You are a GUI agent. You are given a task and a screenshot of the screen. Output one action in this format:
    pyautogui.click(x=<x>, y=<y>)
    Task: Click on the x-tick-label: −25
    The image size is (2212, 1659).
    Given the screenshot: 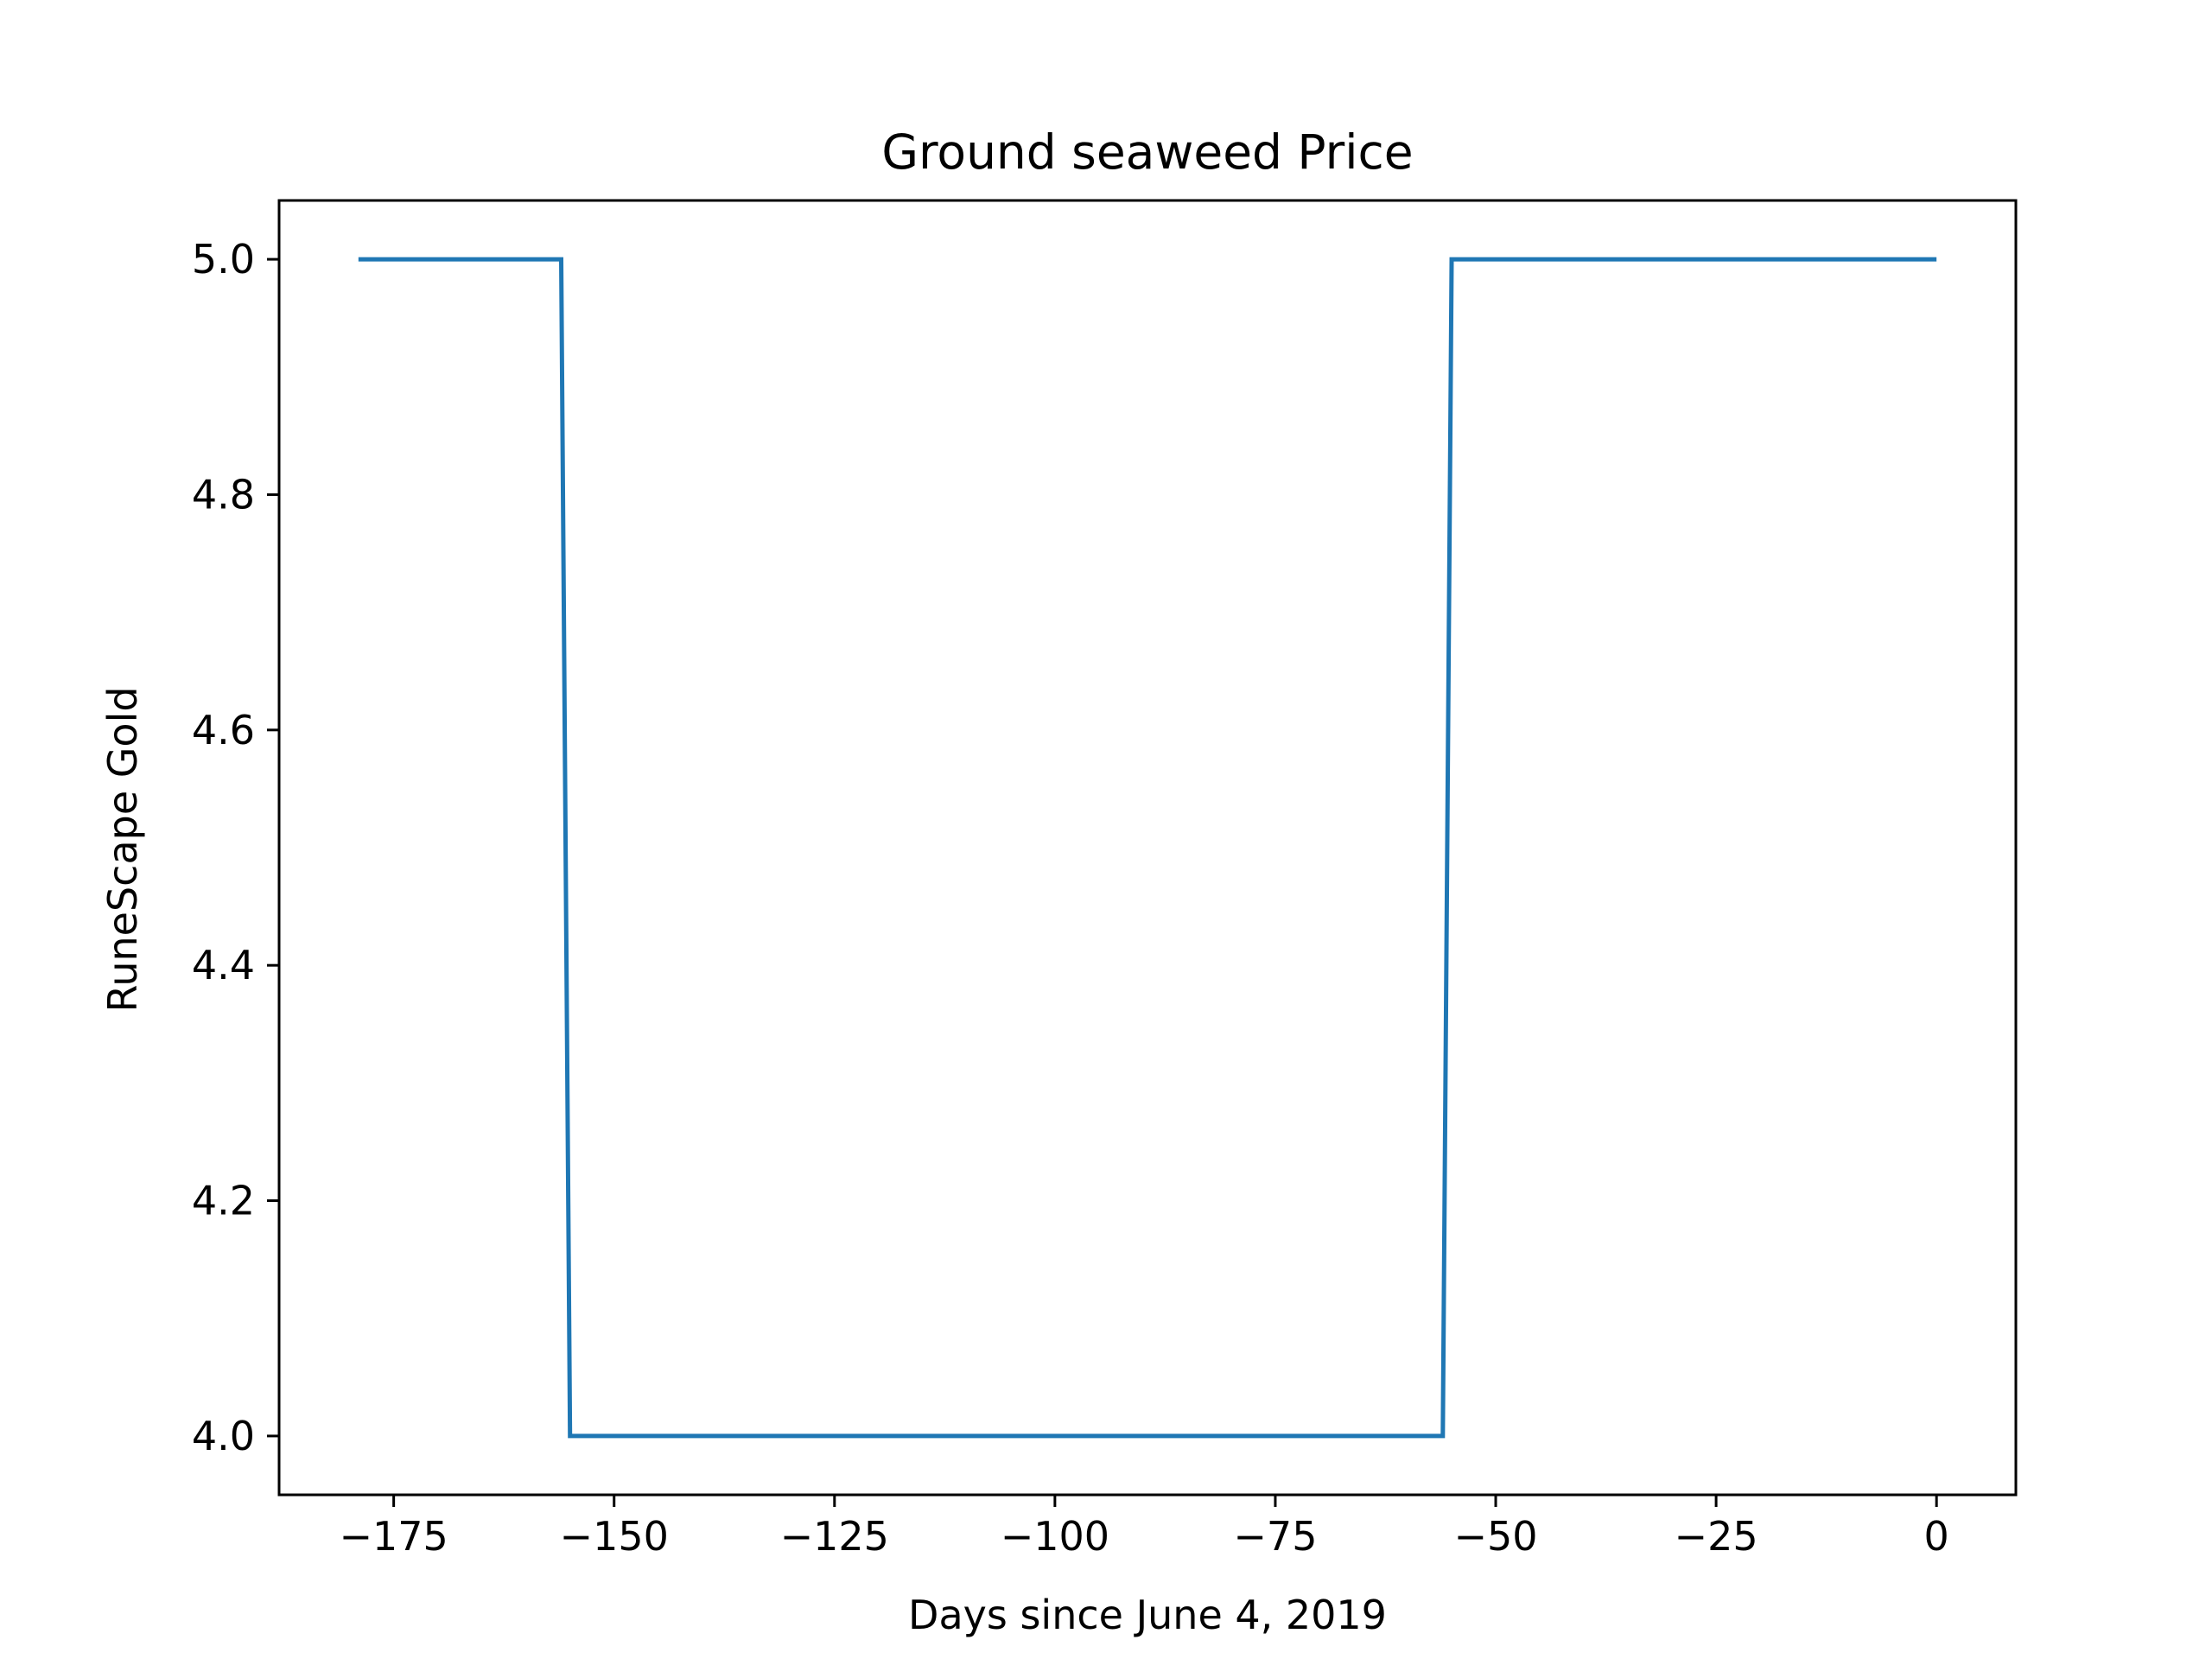 What is the action you would take?
    pyautogui.click(x=1716, y=1536)
    